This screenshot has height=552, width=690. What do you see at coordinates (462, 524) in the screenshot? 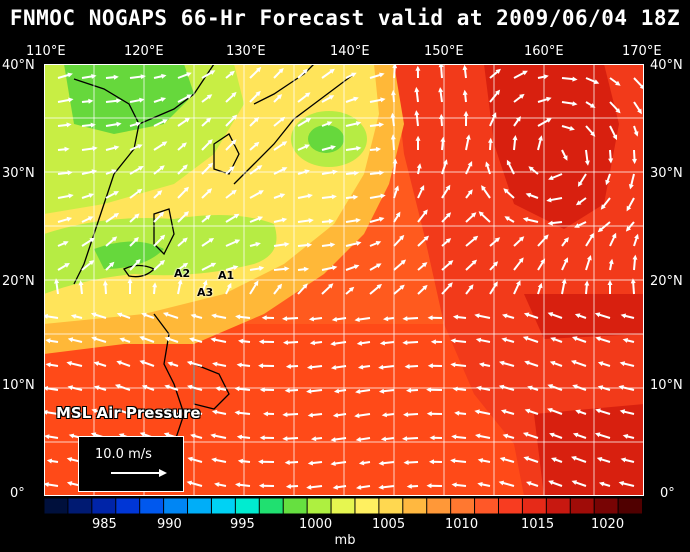
I see `colorbar-tick-1010: 1010` at bounding box center [462, 524].